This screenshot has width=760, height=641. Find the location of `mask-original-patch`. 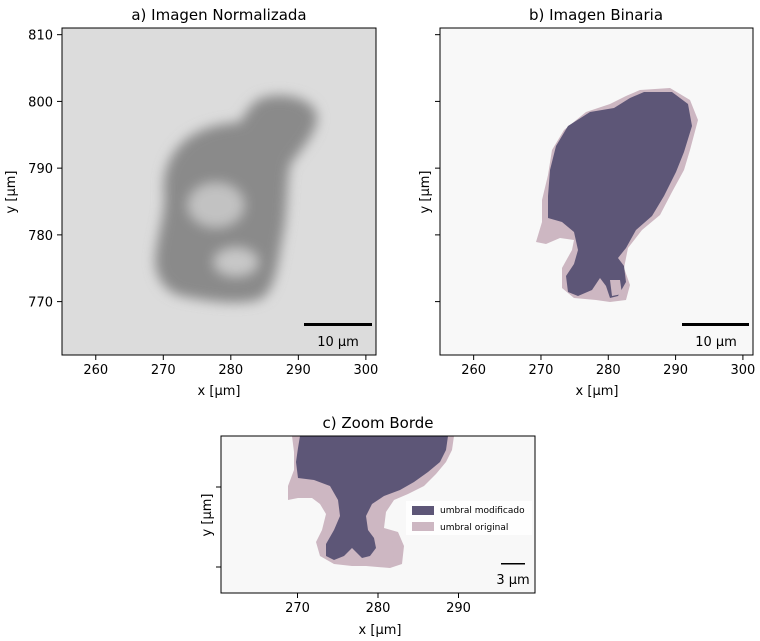

mask-original-patch is located at coordinates (616, 288).